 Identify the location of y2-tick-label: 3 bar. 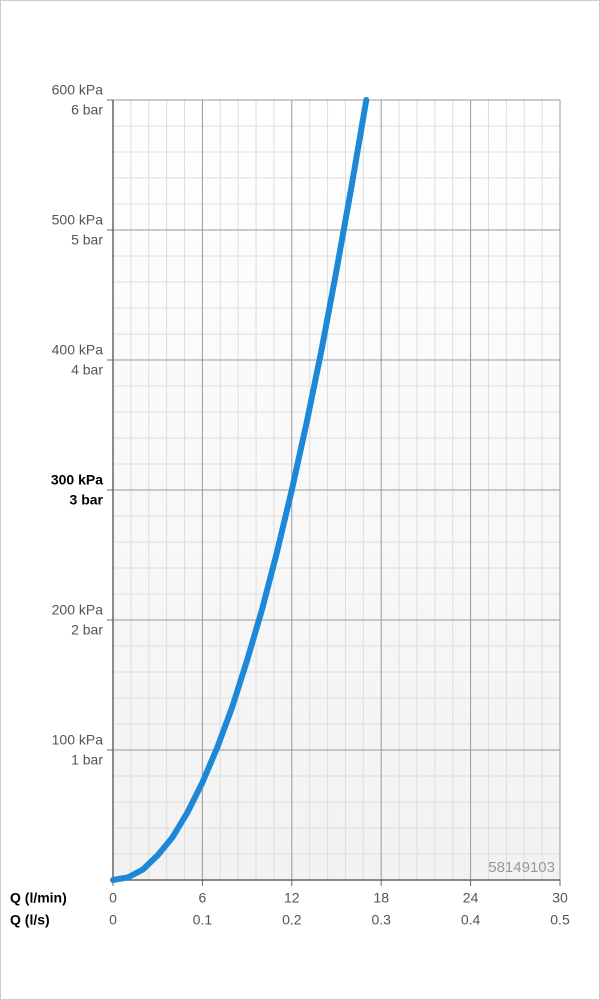
(87, 500).